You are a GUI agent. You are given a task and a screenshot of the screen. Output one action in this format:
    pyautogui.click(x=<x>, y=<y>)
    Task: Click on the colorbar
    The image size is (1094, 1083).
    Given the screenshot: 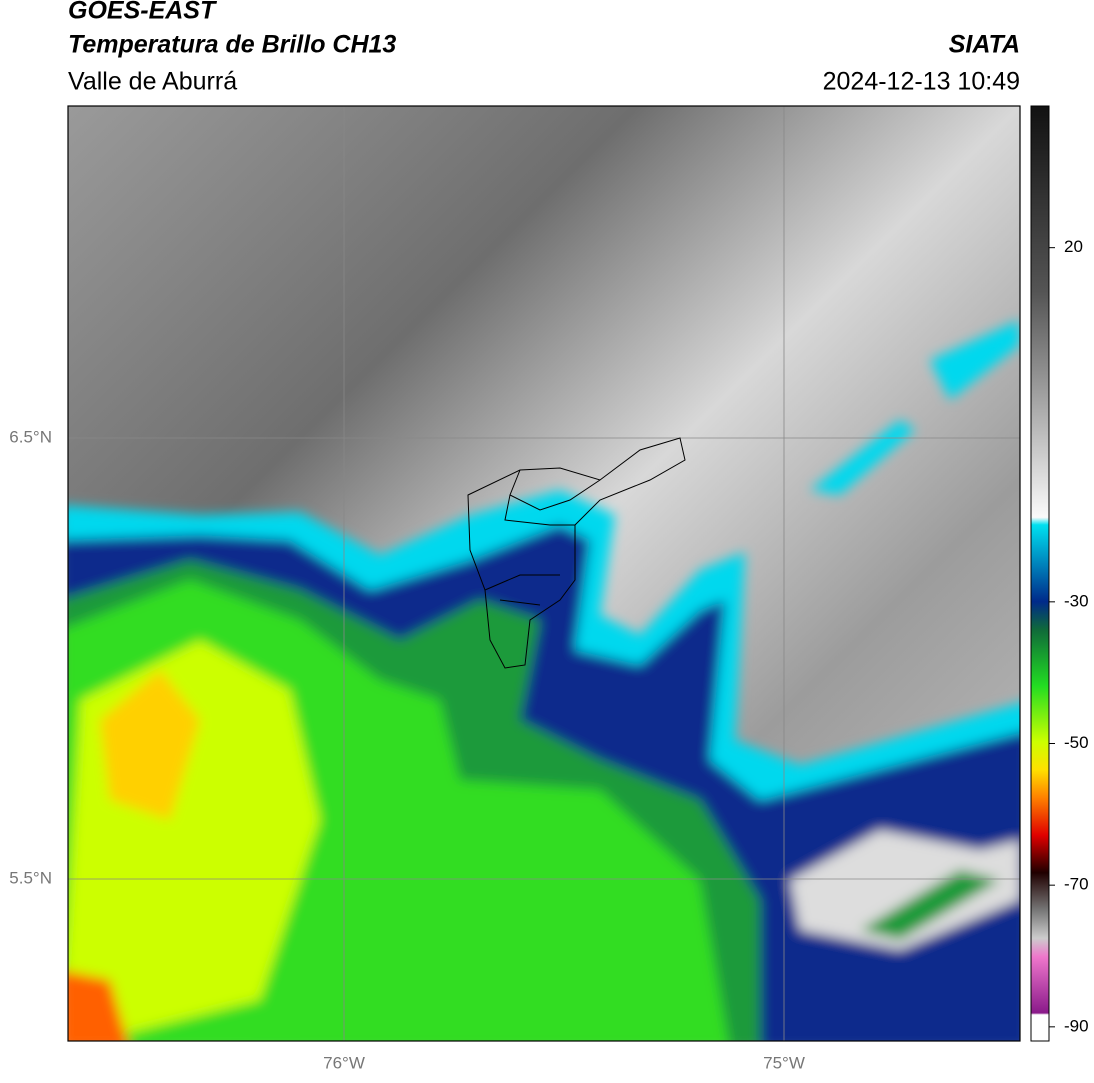 What is the action you would take?
    pyautogui.click(x=1040, y=573)
    